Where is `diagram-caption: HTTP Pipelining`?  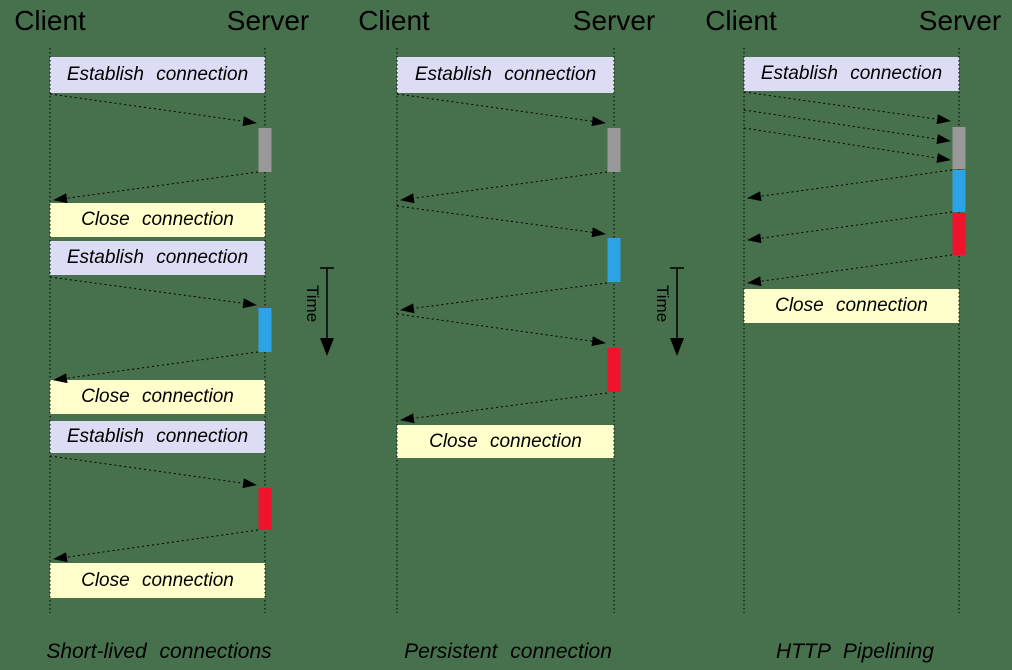
diagram-caption: HTTP Pipelining is located at coordinates (855, 651).